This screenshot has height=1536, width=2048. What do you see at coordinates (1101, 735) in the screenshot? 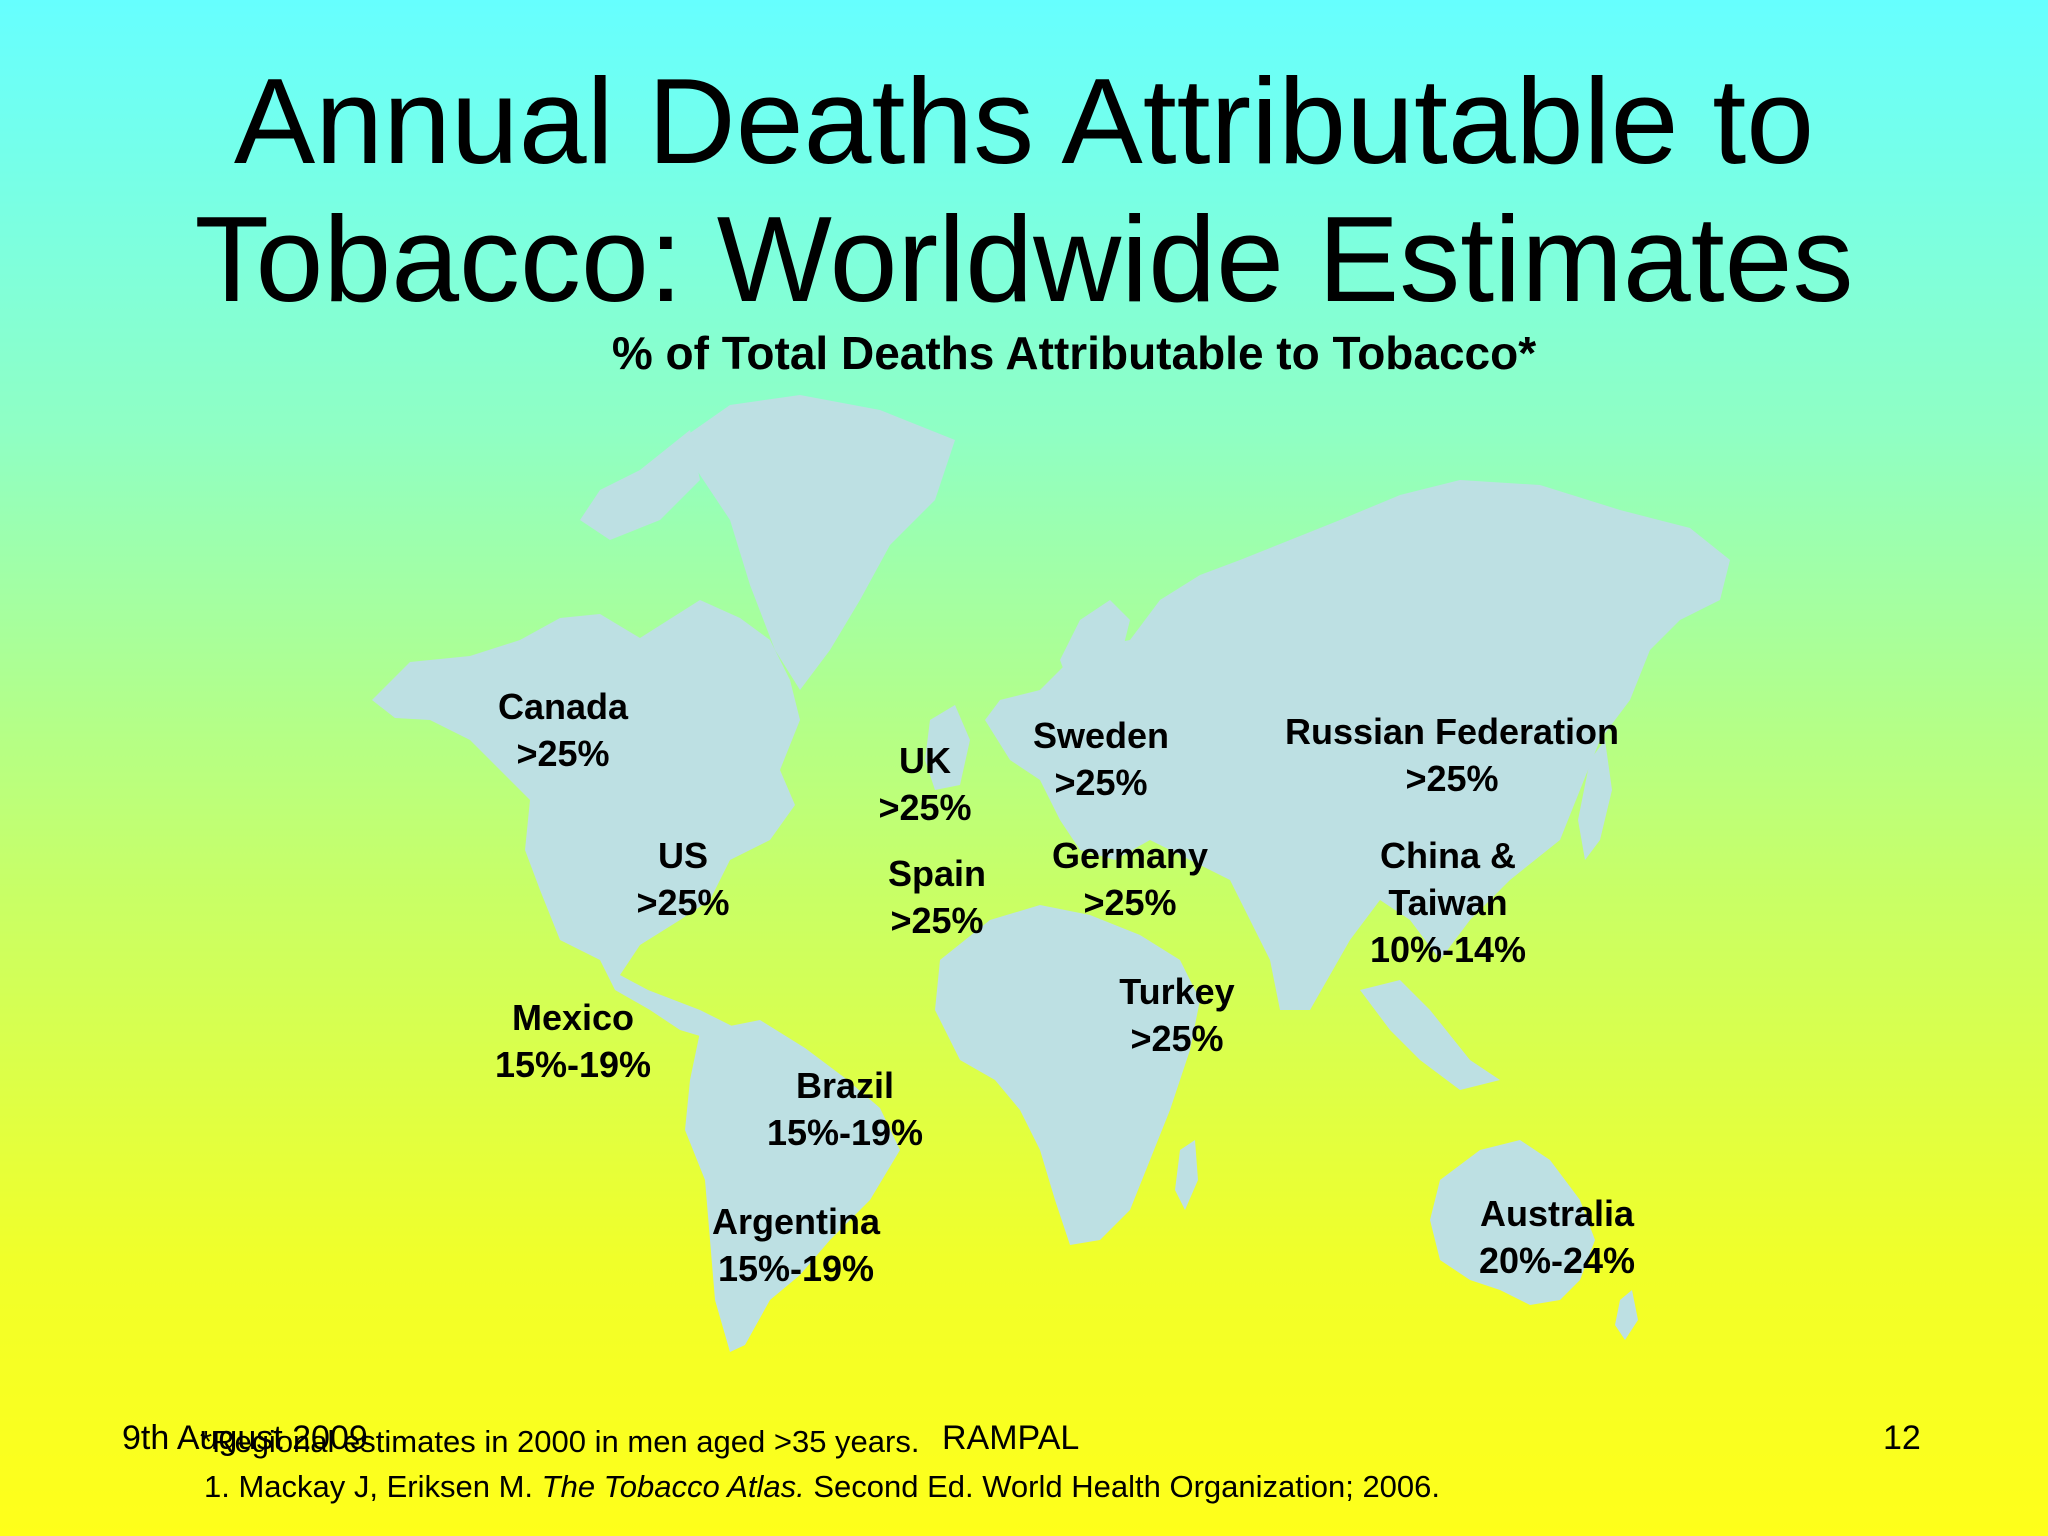
I see `region-name: Sweden` at bounding box center [1101, 735].